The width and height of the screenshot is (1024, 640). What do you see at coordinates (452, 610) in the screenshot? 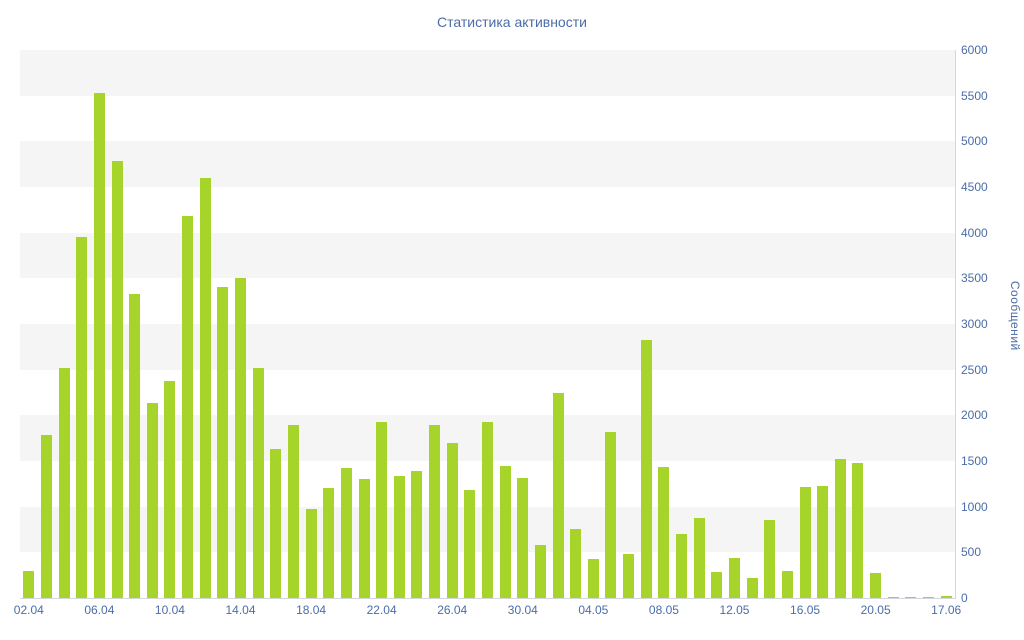
I see `x-tick-label: 26.04` at bounding box center [452, 610].